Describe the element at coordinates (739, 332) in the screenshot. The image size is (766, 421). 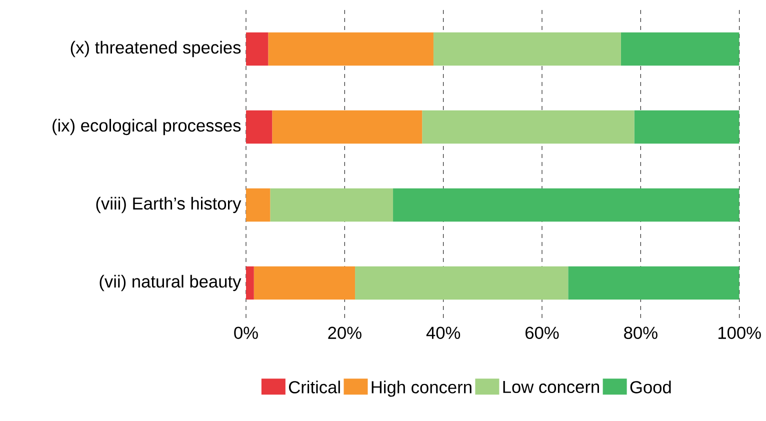
I see `x-tick-label: 100%` at that location.